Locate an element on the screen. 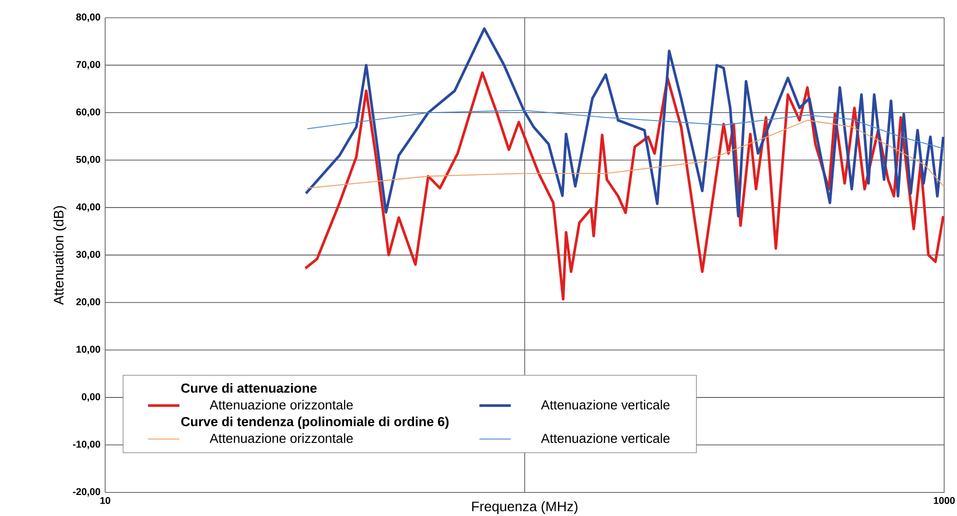 Image resolution: width=957 pixels, height=516 pixels. y-tick-label: 40,00 is located at coordinates (88, 207).